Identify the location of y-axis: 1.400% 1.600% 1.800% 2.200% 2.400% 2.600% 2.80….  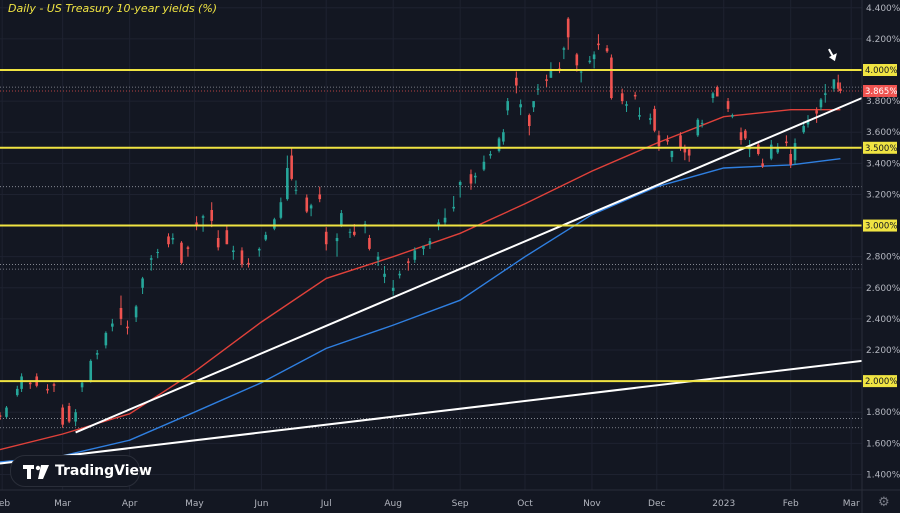
(880, 256).